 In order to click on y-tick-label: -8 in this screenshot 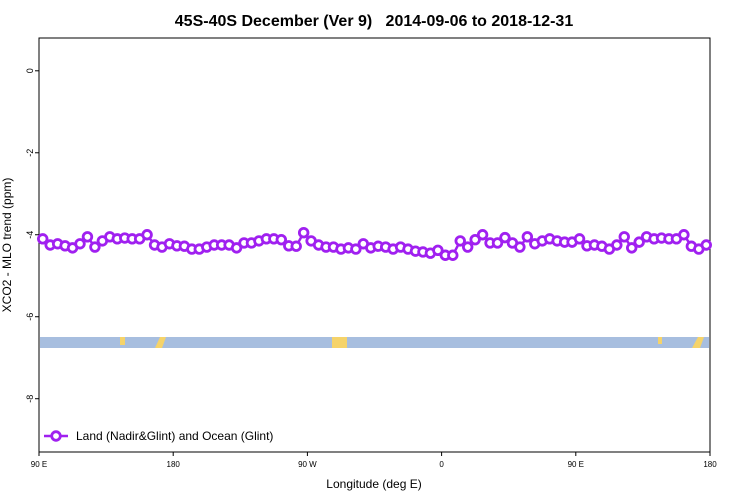, I will do `click(30, 399)`.